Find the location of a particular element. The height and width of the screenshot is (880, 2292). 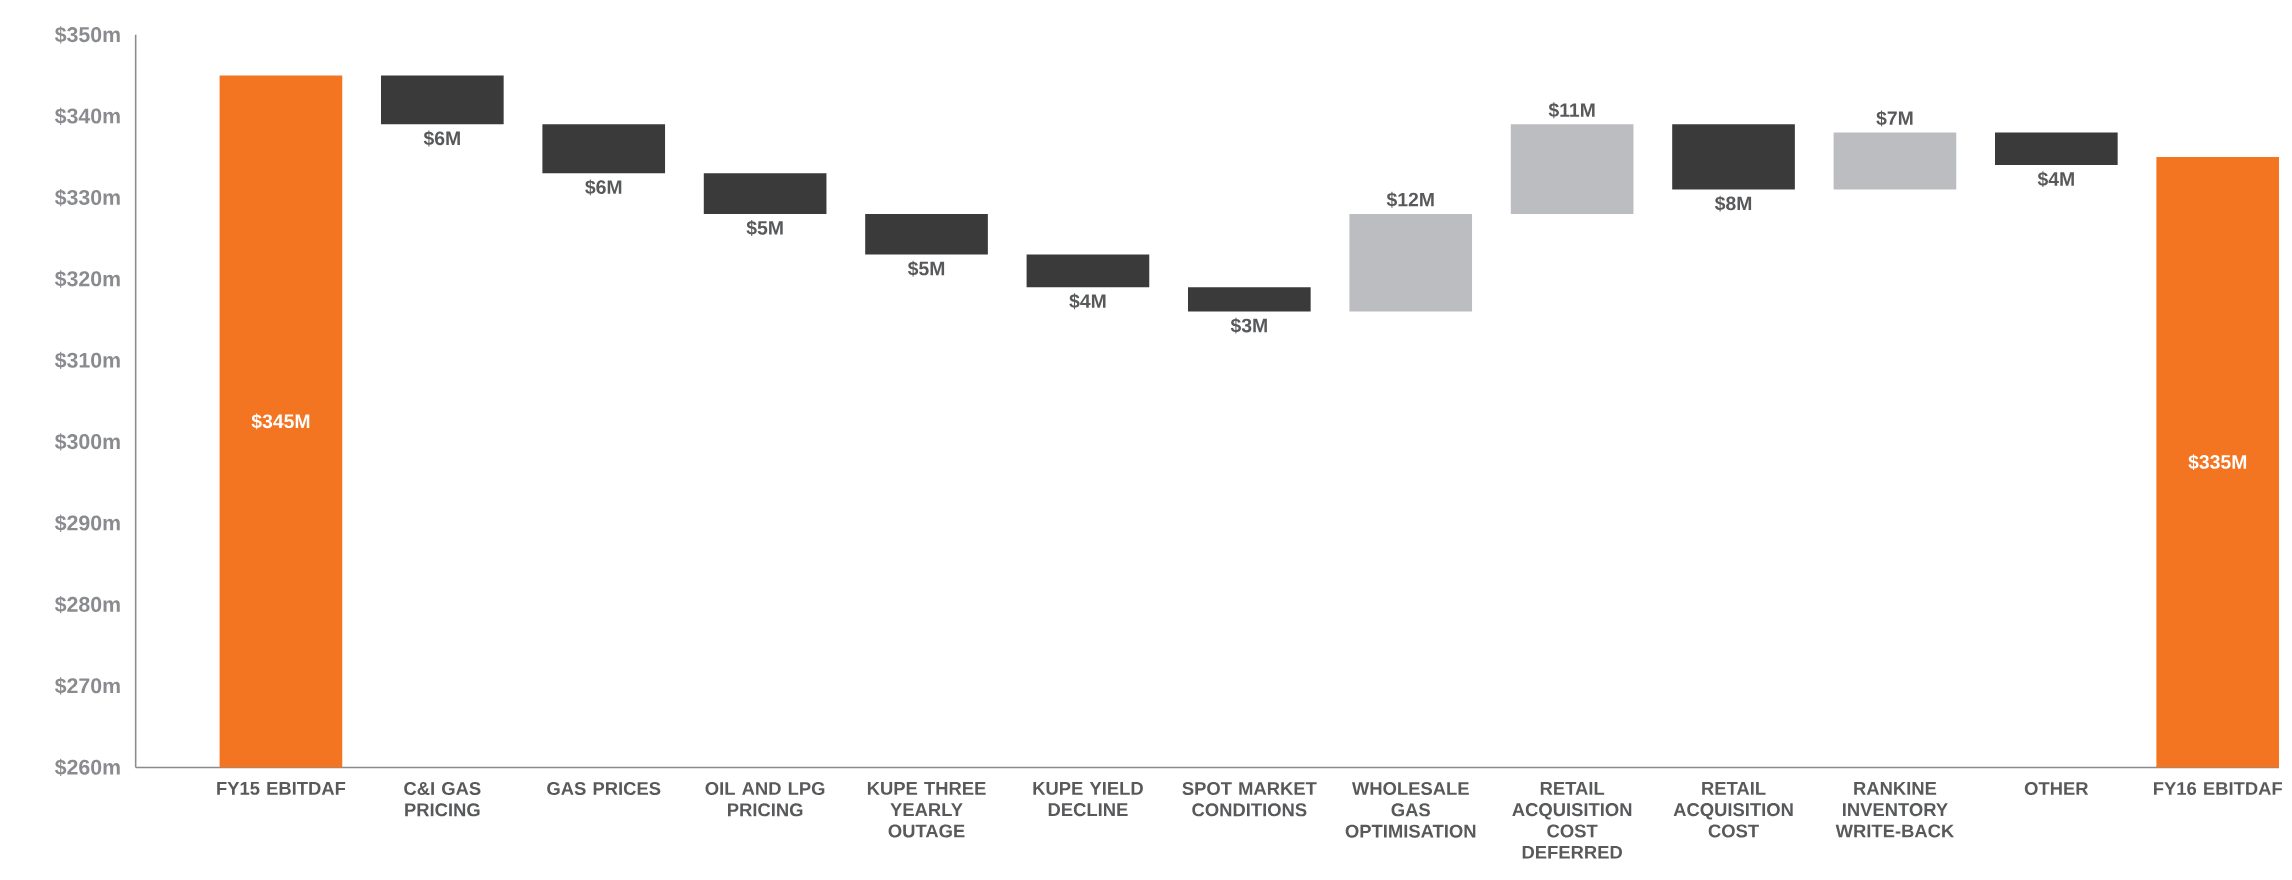

data-label: $3M is located at coordinates (1248, 325).